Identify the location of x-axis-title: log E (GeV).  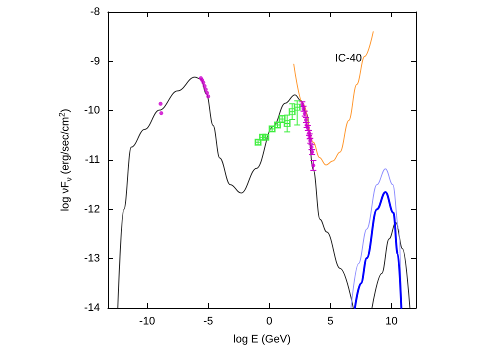
(262, 340).